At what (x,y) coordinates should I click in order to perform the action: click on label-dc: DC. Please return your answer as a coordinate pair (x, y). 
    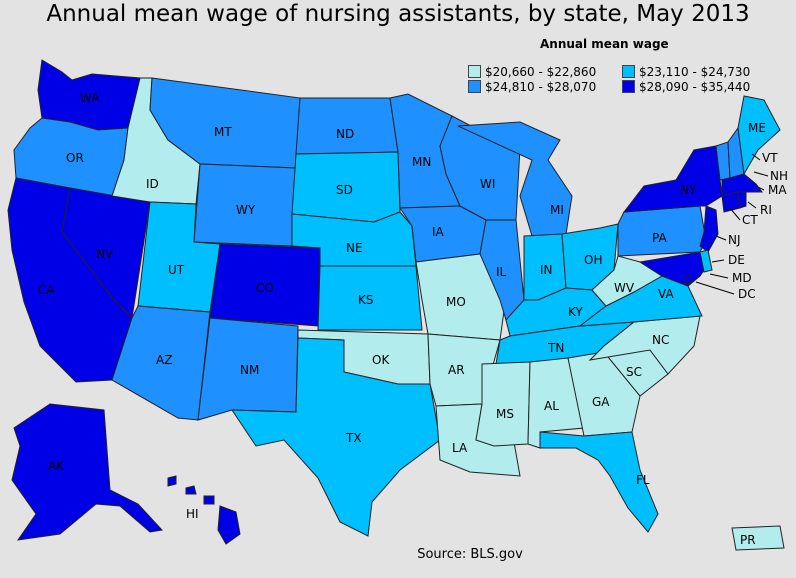
    Looking at the image, I should click on (747, 294).